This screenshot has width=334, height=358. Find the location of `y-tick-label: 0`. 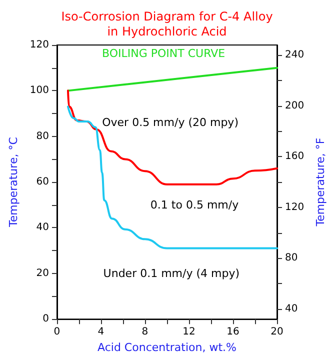

y-tick-label: 0 is located at coordinates (45, 319).